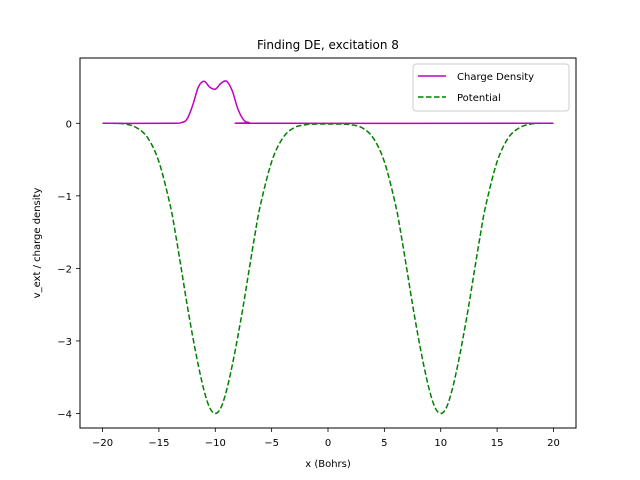 This screenshot has width=640, height=480. I want to click on x-tick-label: 0, so click(328, 443).